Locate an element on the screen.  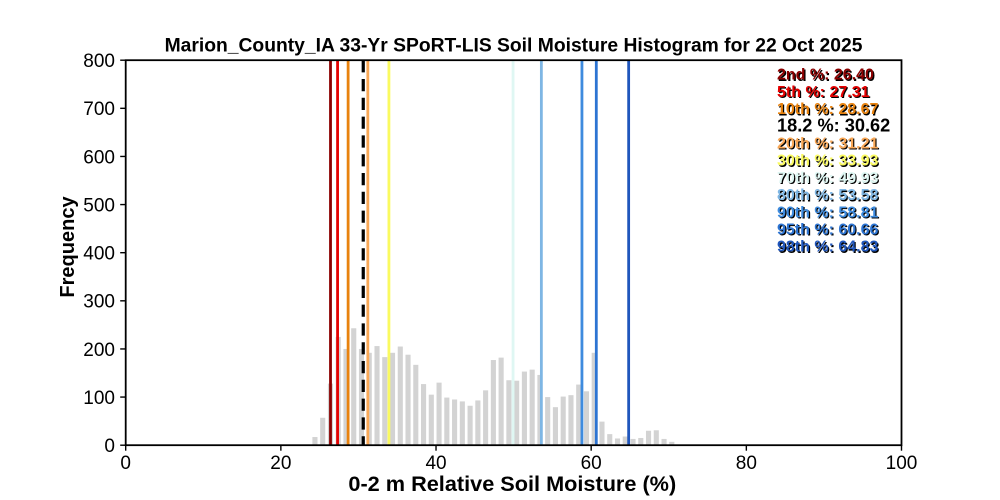
svg-text: 300 is located at coordinates (99, 302).